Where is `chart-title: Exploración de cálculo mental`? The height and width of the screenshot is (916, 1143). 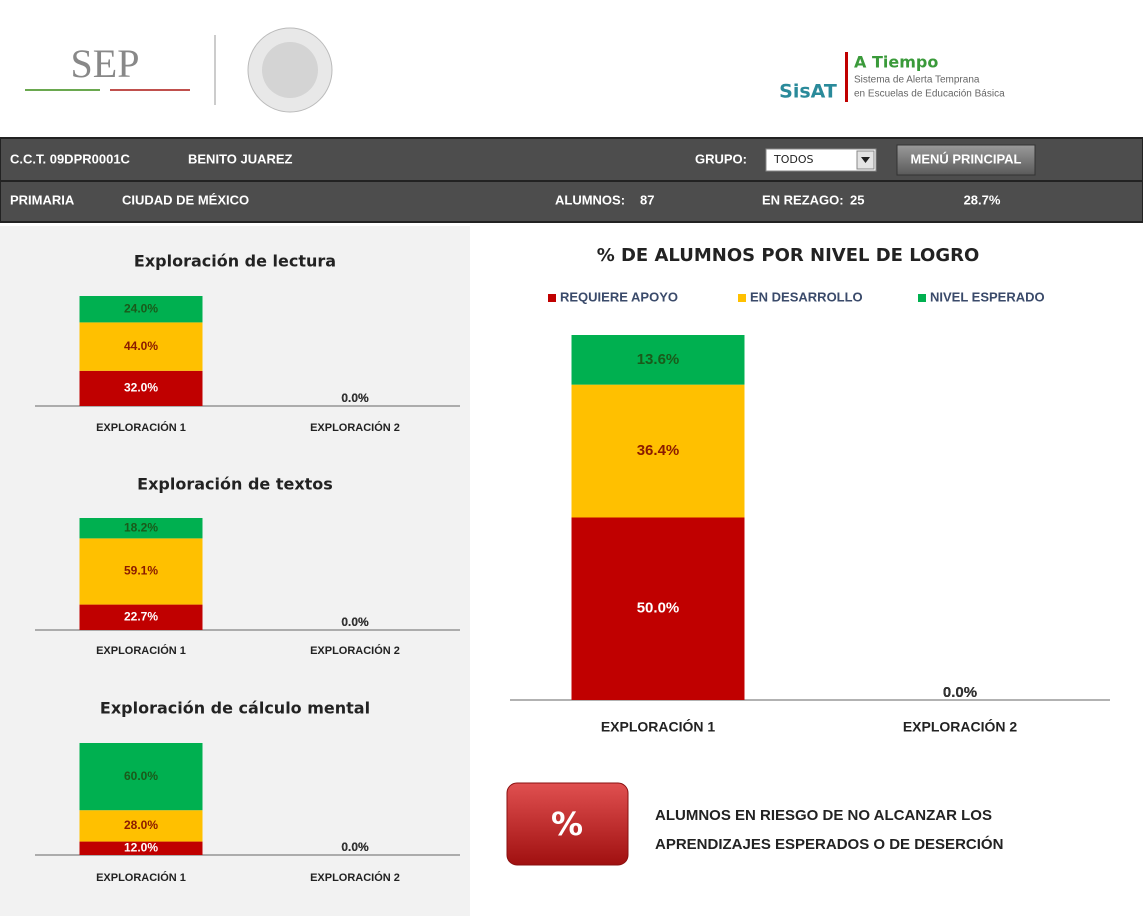
chart-title: Exploración de cálculo mental is located at coordinates (235, 708).